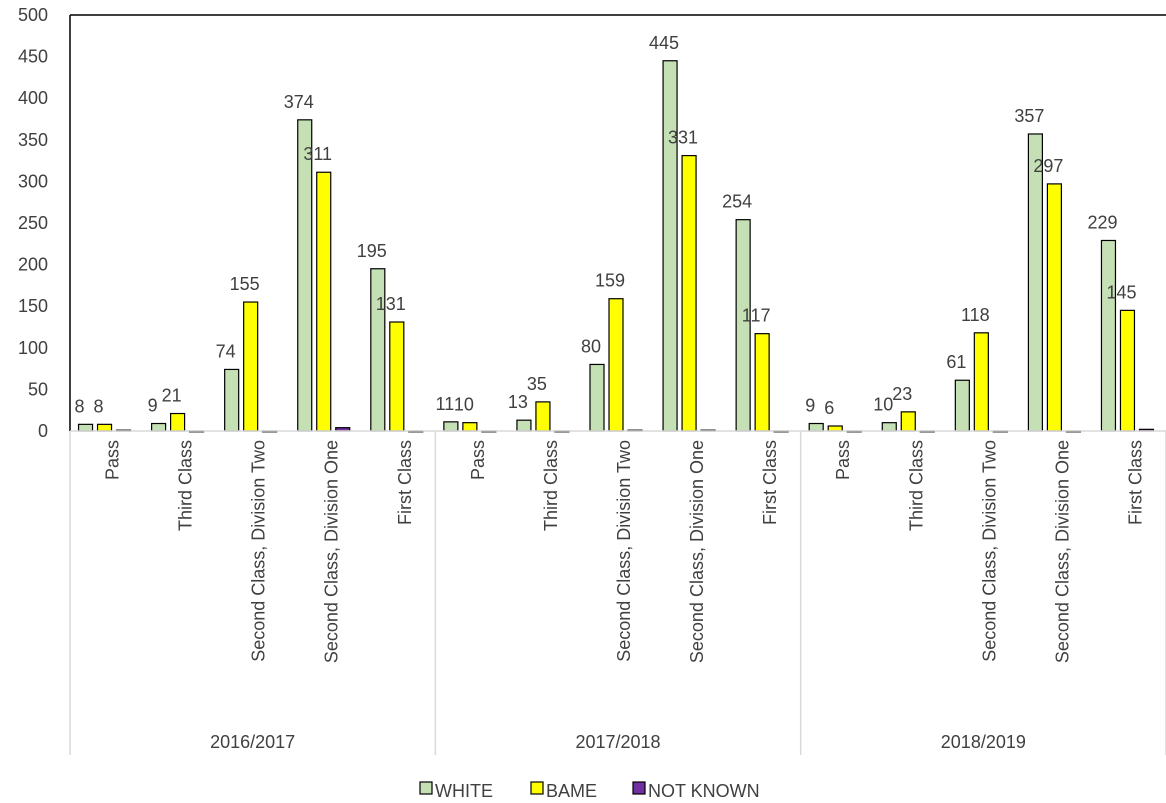  I want to click on data-label: 445, so click(664, 43).